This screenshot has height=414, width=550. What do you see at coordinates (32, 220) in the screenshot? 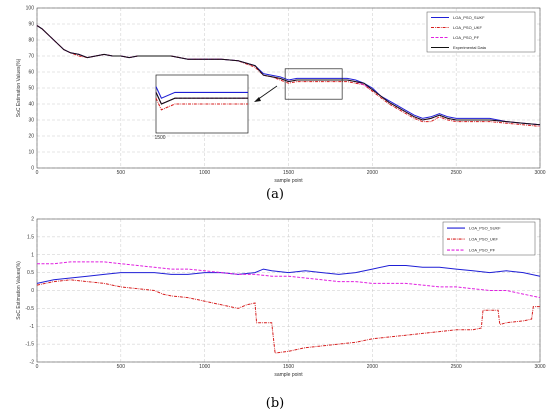
I see `panel-b-ytick-label: 2` at bounding box center [32, 220].